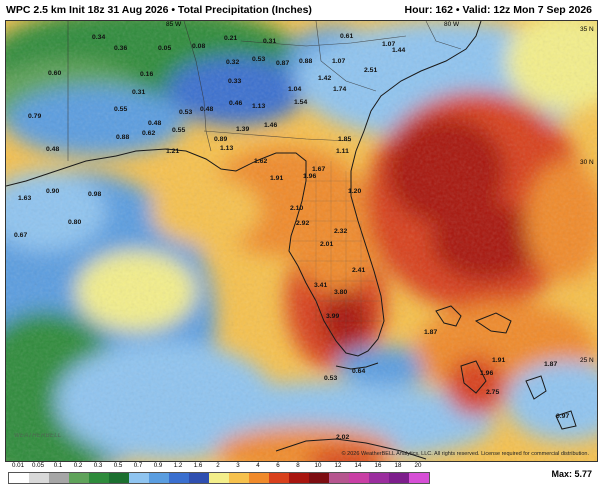 The image size is (600, 492). I want to click on county-lines, so click(337, 256).